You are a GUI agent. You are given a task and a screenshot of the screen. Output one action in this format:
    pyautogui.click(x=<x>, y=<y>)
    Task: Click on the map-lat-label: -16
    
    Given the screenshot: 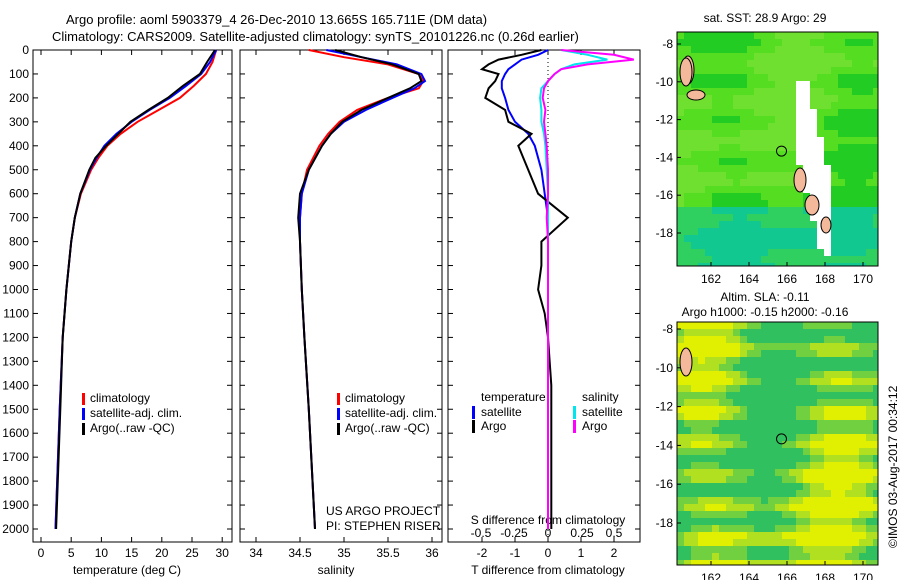 What is the action you would take?
    pyautogui.click(x=665, y=195)
    